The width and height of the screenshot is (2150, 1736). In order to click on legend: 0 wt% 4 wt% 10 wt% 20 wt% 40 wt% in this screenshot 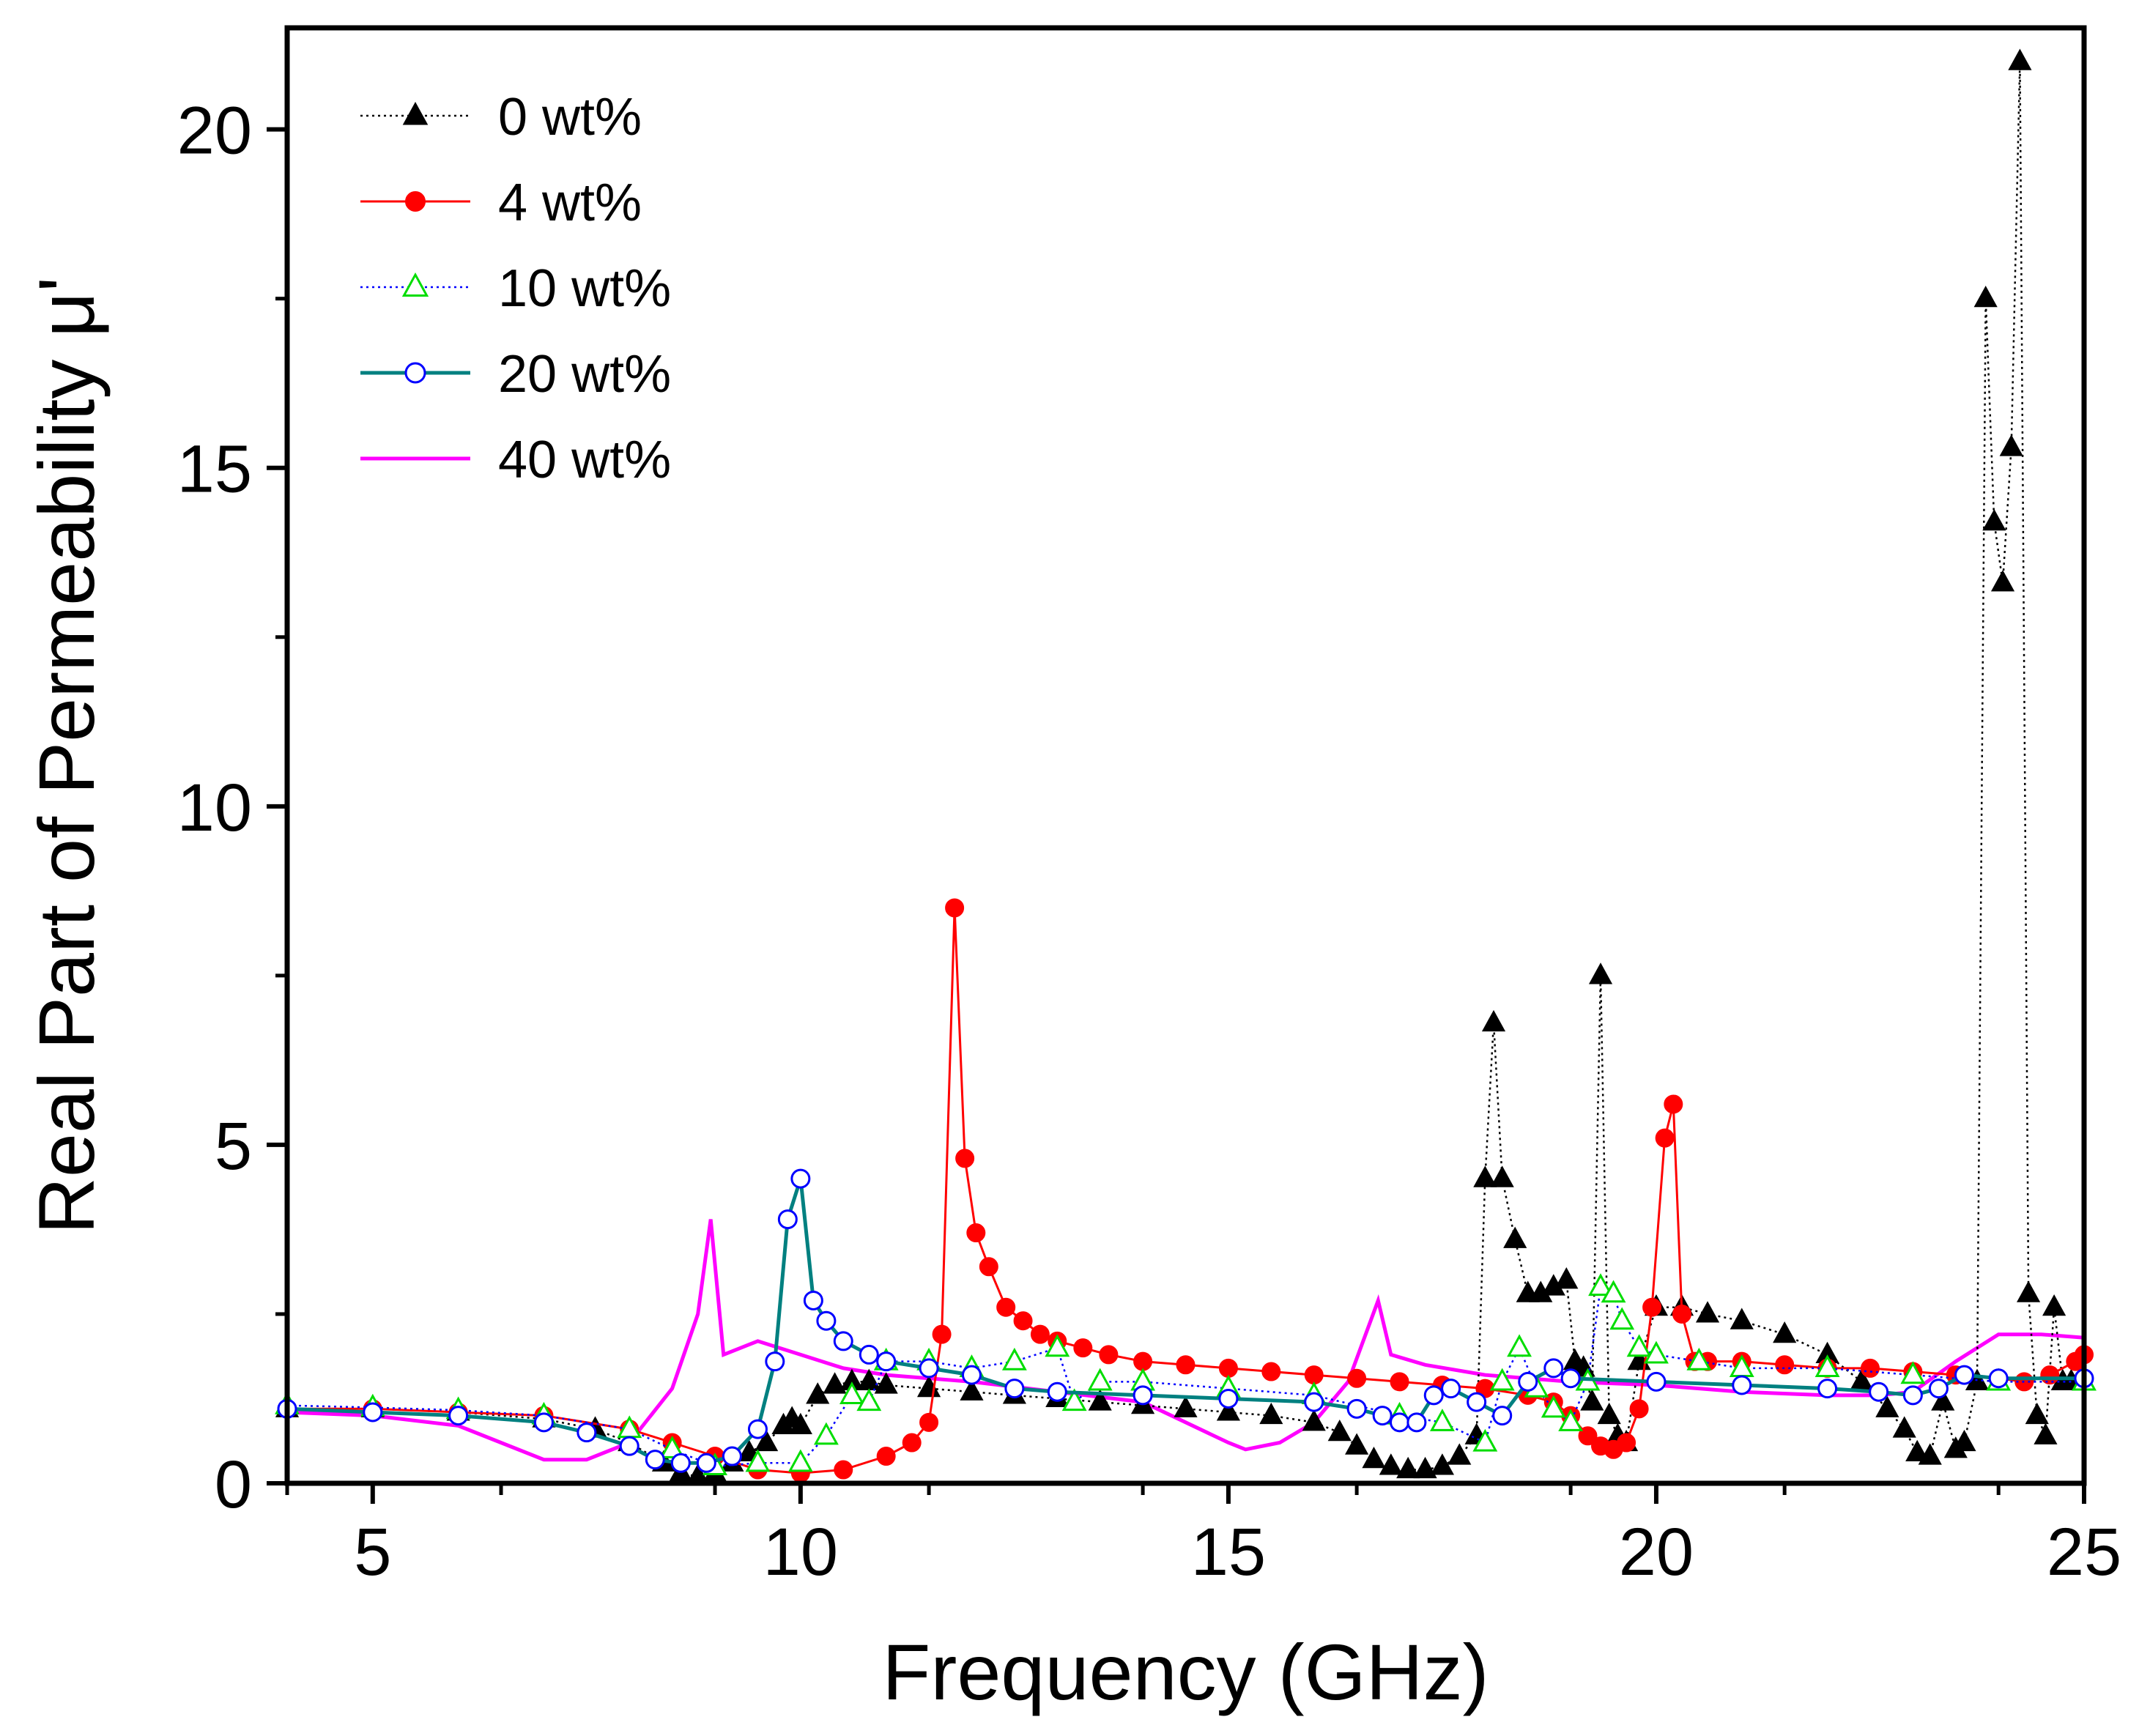, I will do `click(515, 288)`.